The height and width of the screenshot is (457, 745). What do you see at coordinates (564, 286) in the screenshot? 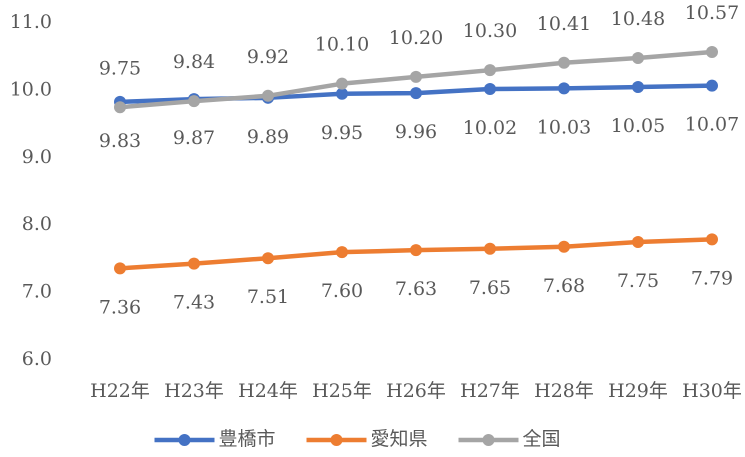
I see `data-label: 7.68` at bounding box center [564, 286].